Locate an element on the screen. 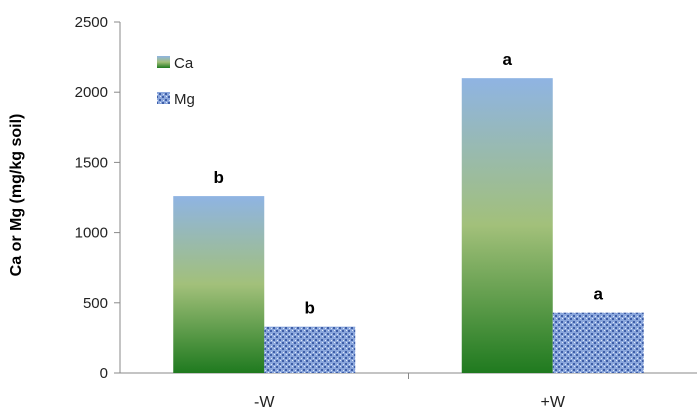 This screenshot has width=700, height=412. x-ticks: -W +W is located at coordinates (410, 392).